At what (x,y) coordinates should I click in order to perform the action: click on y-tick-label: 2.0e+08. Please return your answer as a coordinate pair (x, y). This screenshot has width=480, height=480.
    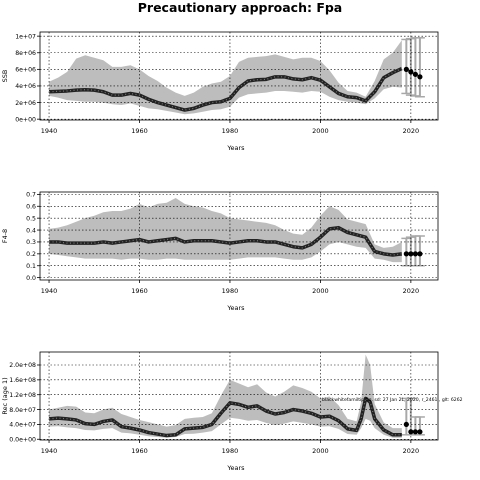
    Looking at the image, I should click on (22, 365).